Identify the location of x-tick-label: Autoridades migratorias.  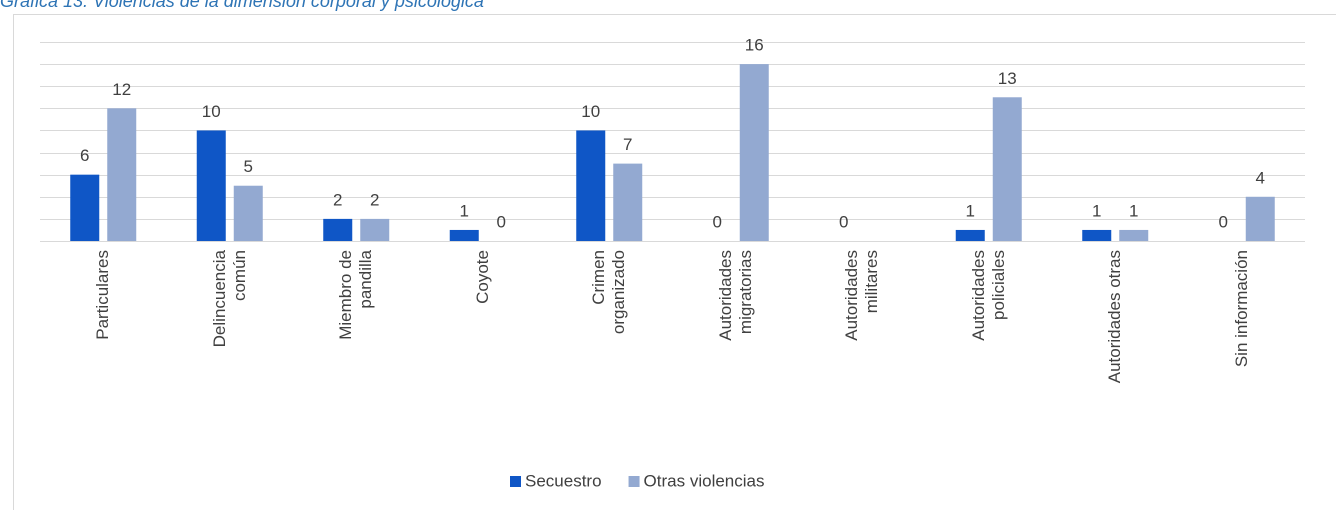
(735, 295).